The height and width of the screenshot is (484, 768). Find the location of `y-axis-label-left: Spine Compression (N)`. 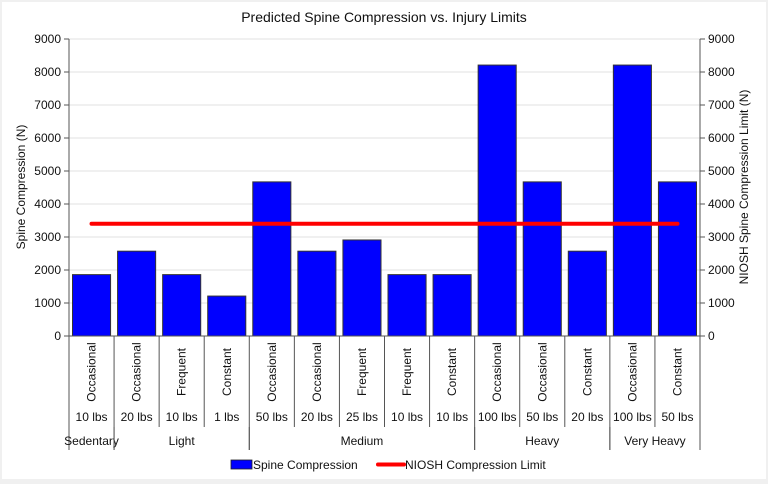

y-axis-label-left: Spine Compression (N) is located at coordinates (21, 187).